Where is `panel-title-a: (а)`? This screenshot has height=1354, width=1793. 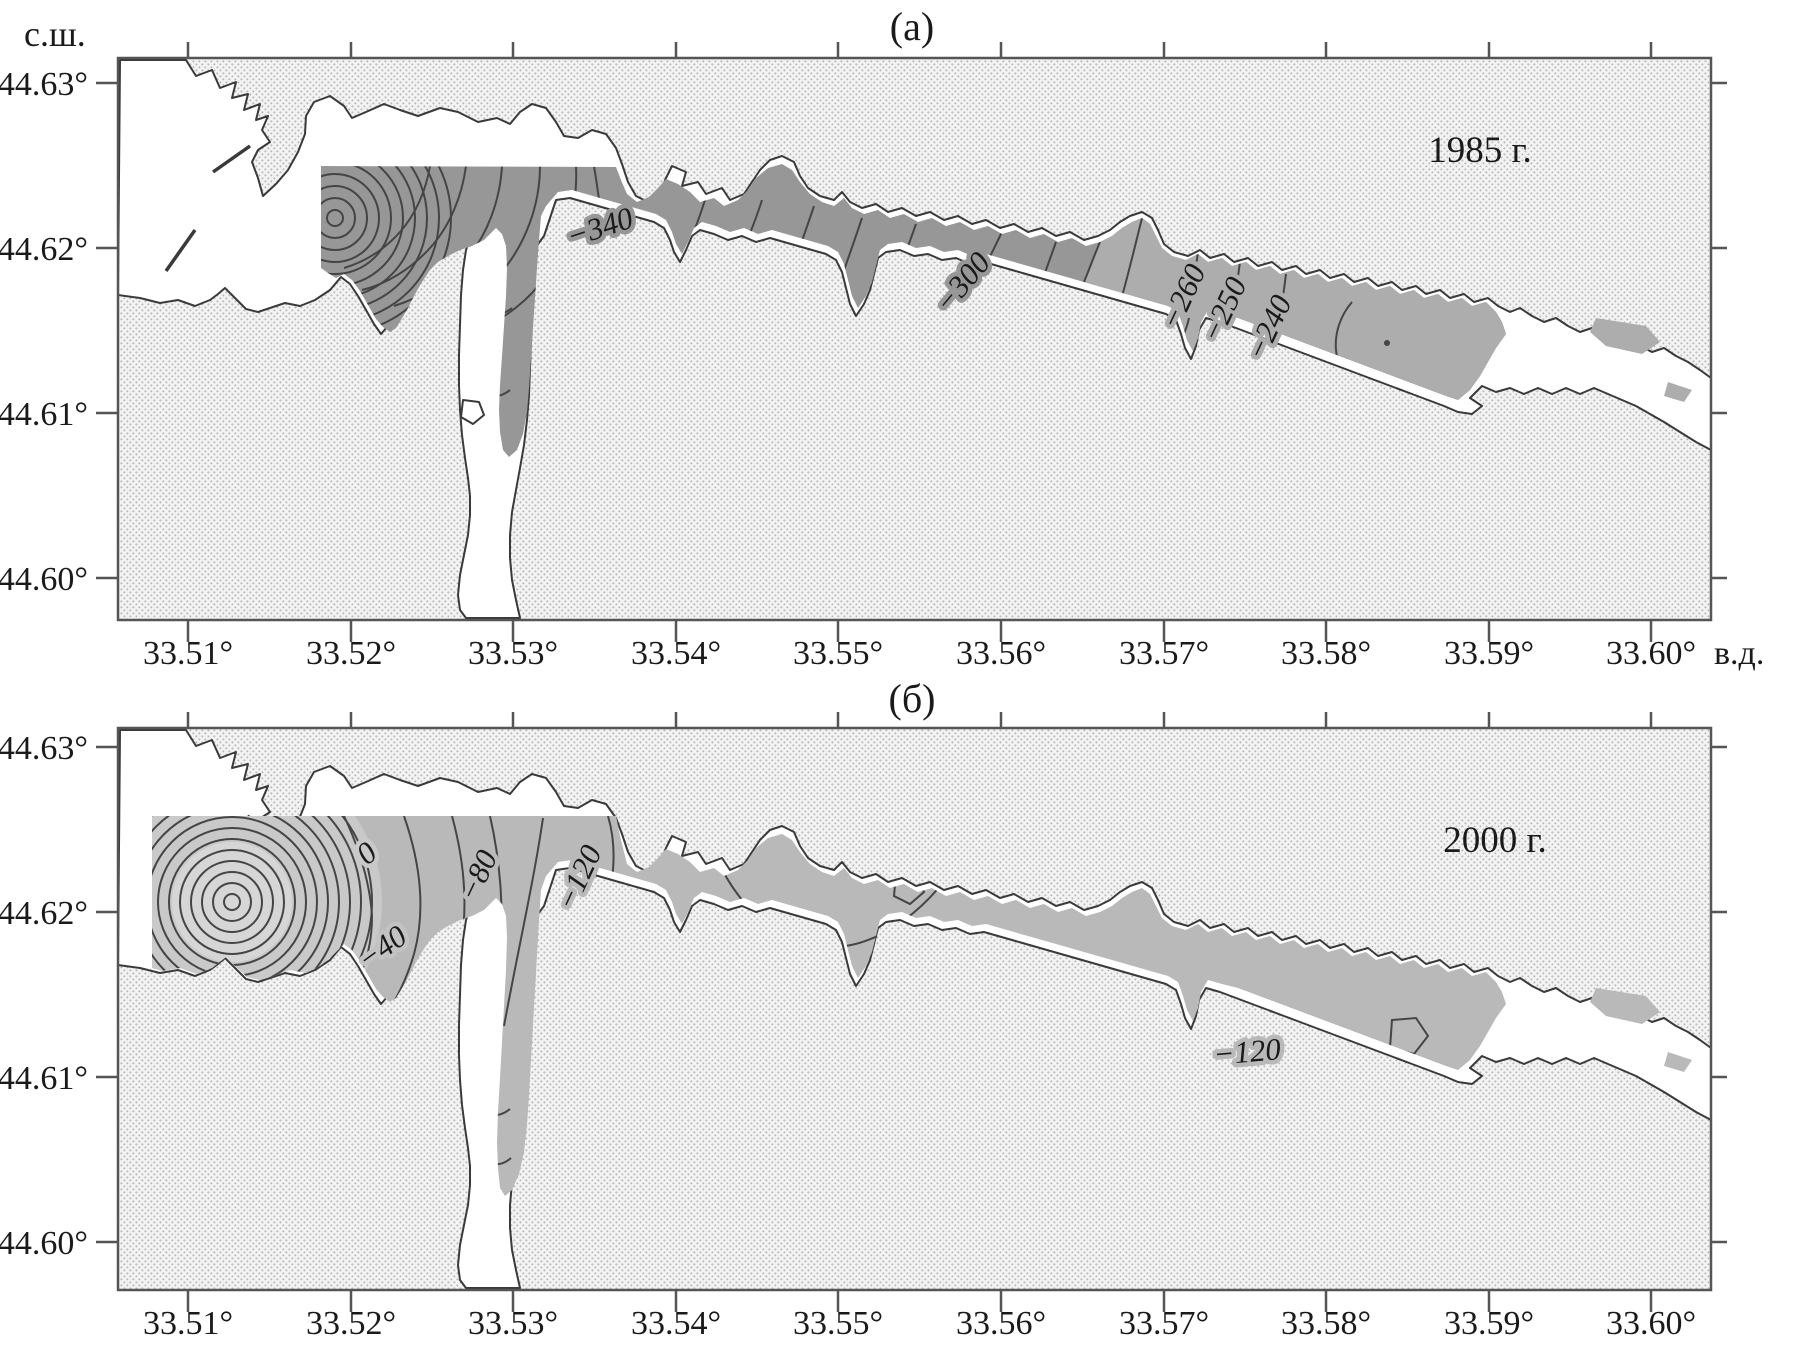 panel-title-a: (а) is located at coordinates (912, 26).